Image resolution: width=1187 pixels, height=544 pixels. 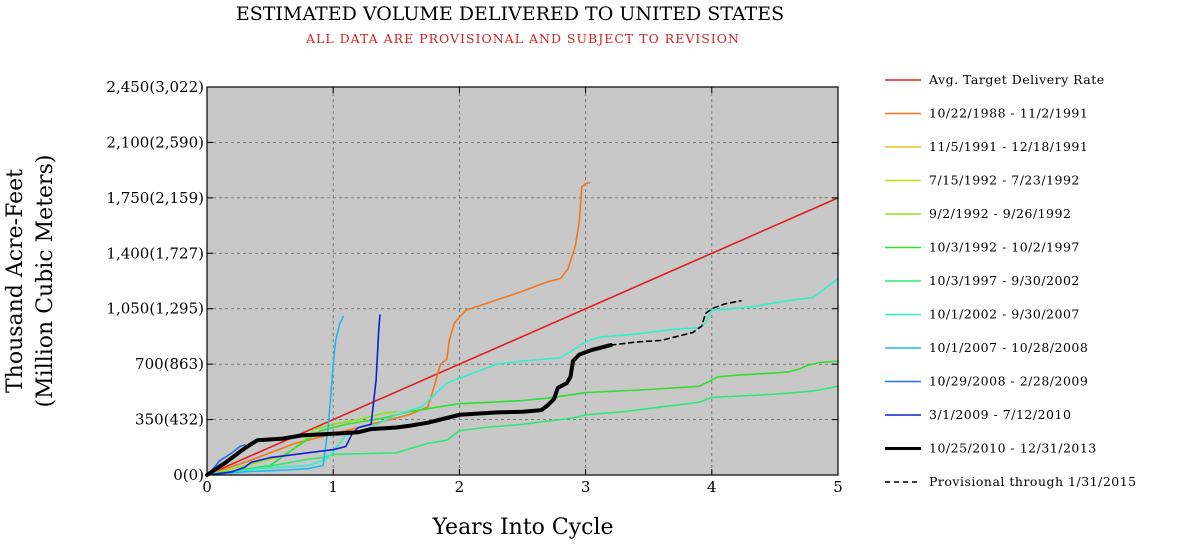 I want to click on x-tick-label: 0, so click(x=207, y=487).